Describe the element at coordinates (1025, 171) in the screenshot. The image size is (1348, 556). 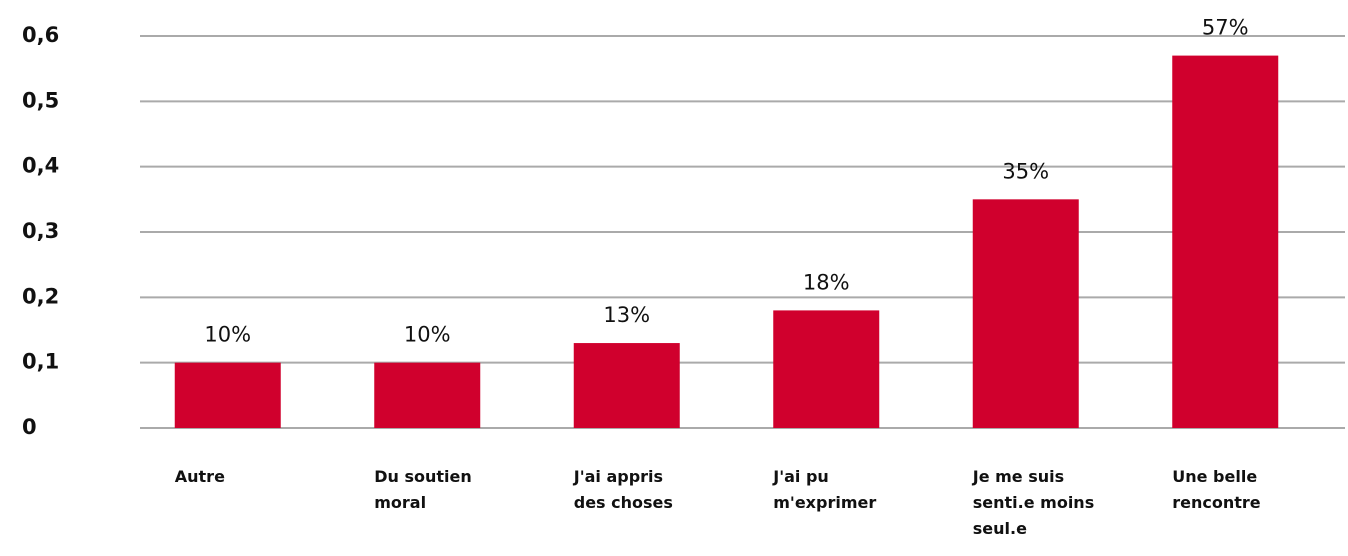
I see `value-label: 35%` at that location.